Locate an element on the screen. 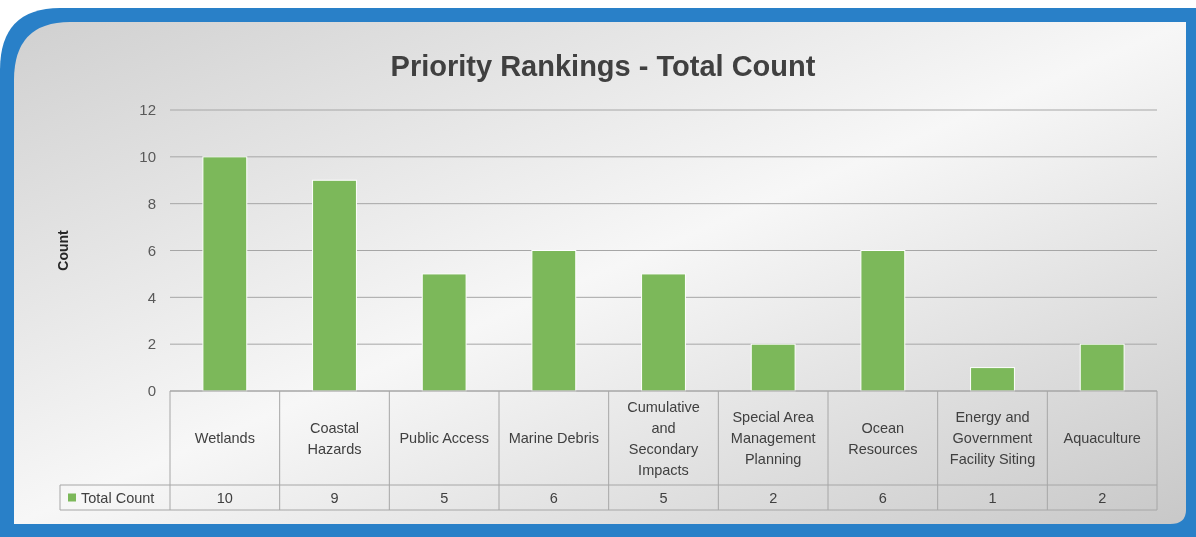  x-tick-label: Special Area Management Planning is located at coordinates (773, 438).